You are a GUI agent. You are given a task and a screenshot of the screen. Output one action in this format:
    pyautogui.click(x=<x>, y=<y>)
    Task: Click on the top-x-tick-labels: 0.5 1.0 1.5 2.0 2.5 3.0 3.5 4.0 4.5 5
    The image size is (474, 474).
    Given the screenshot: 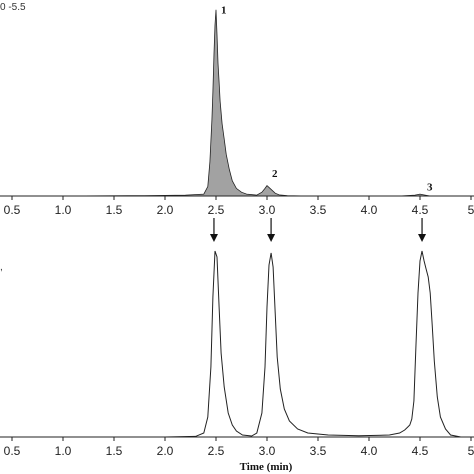 What is the action you would take?
    pyautogui.click(x=239, y=210)
    